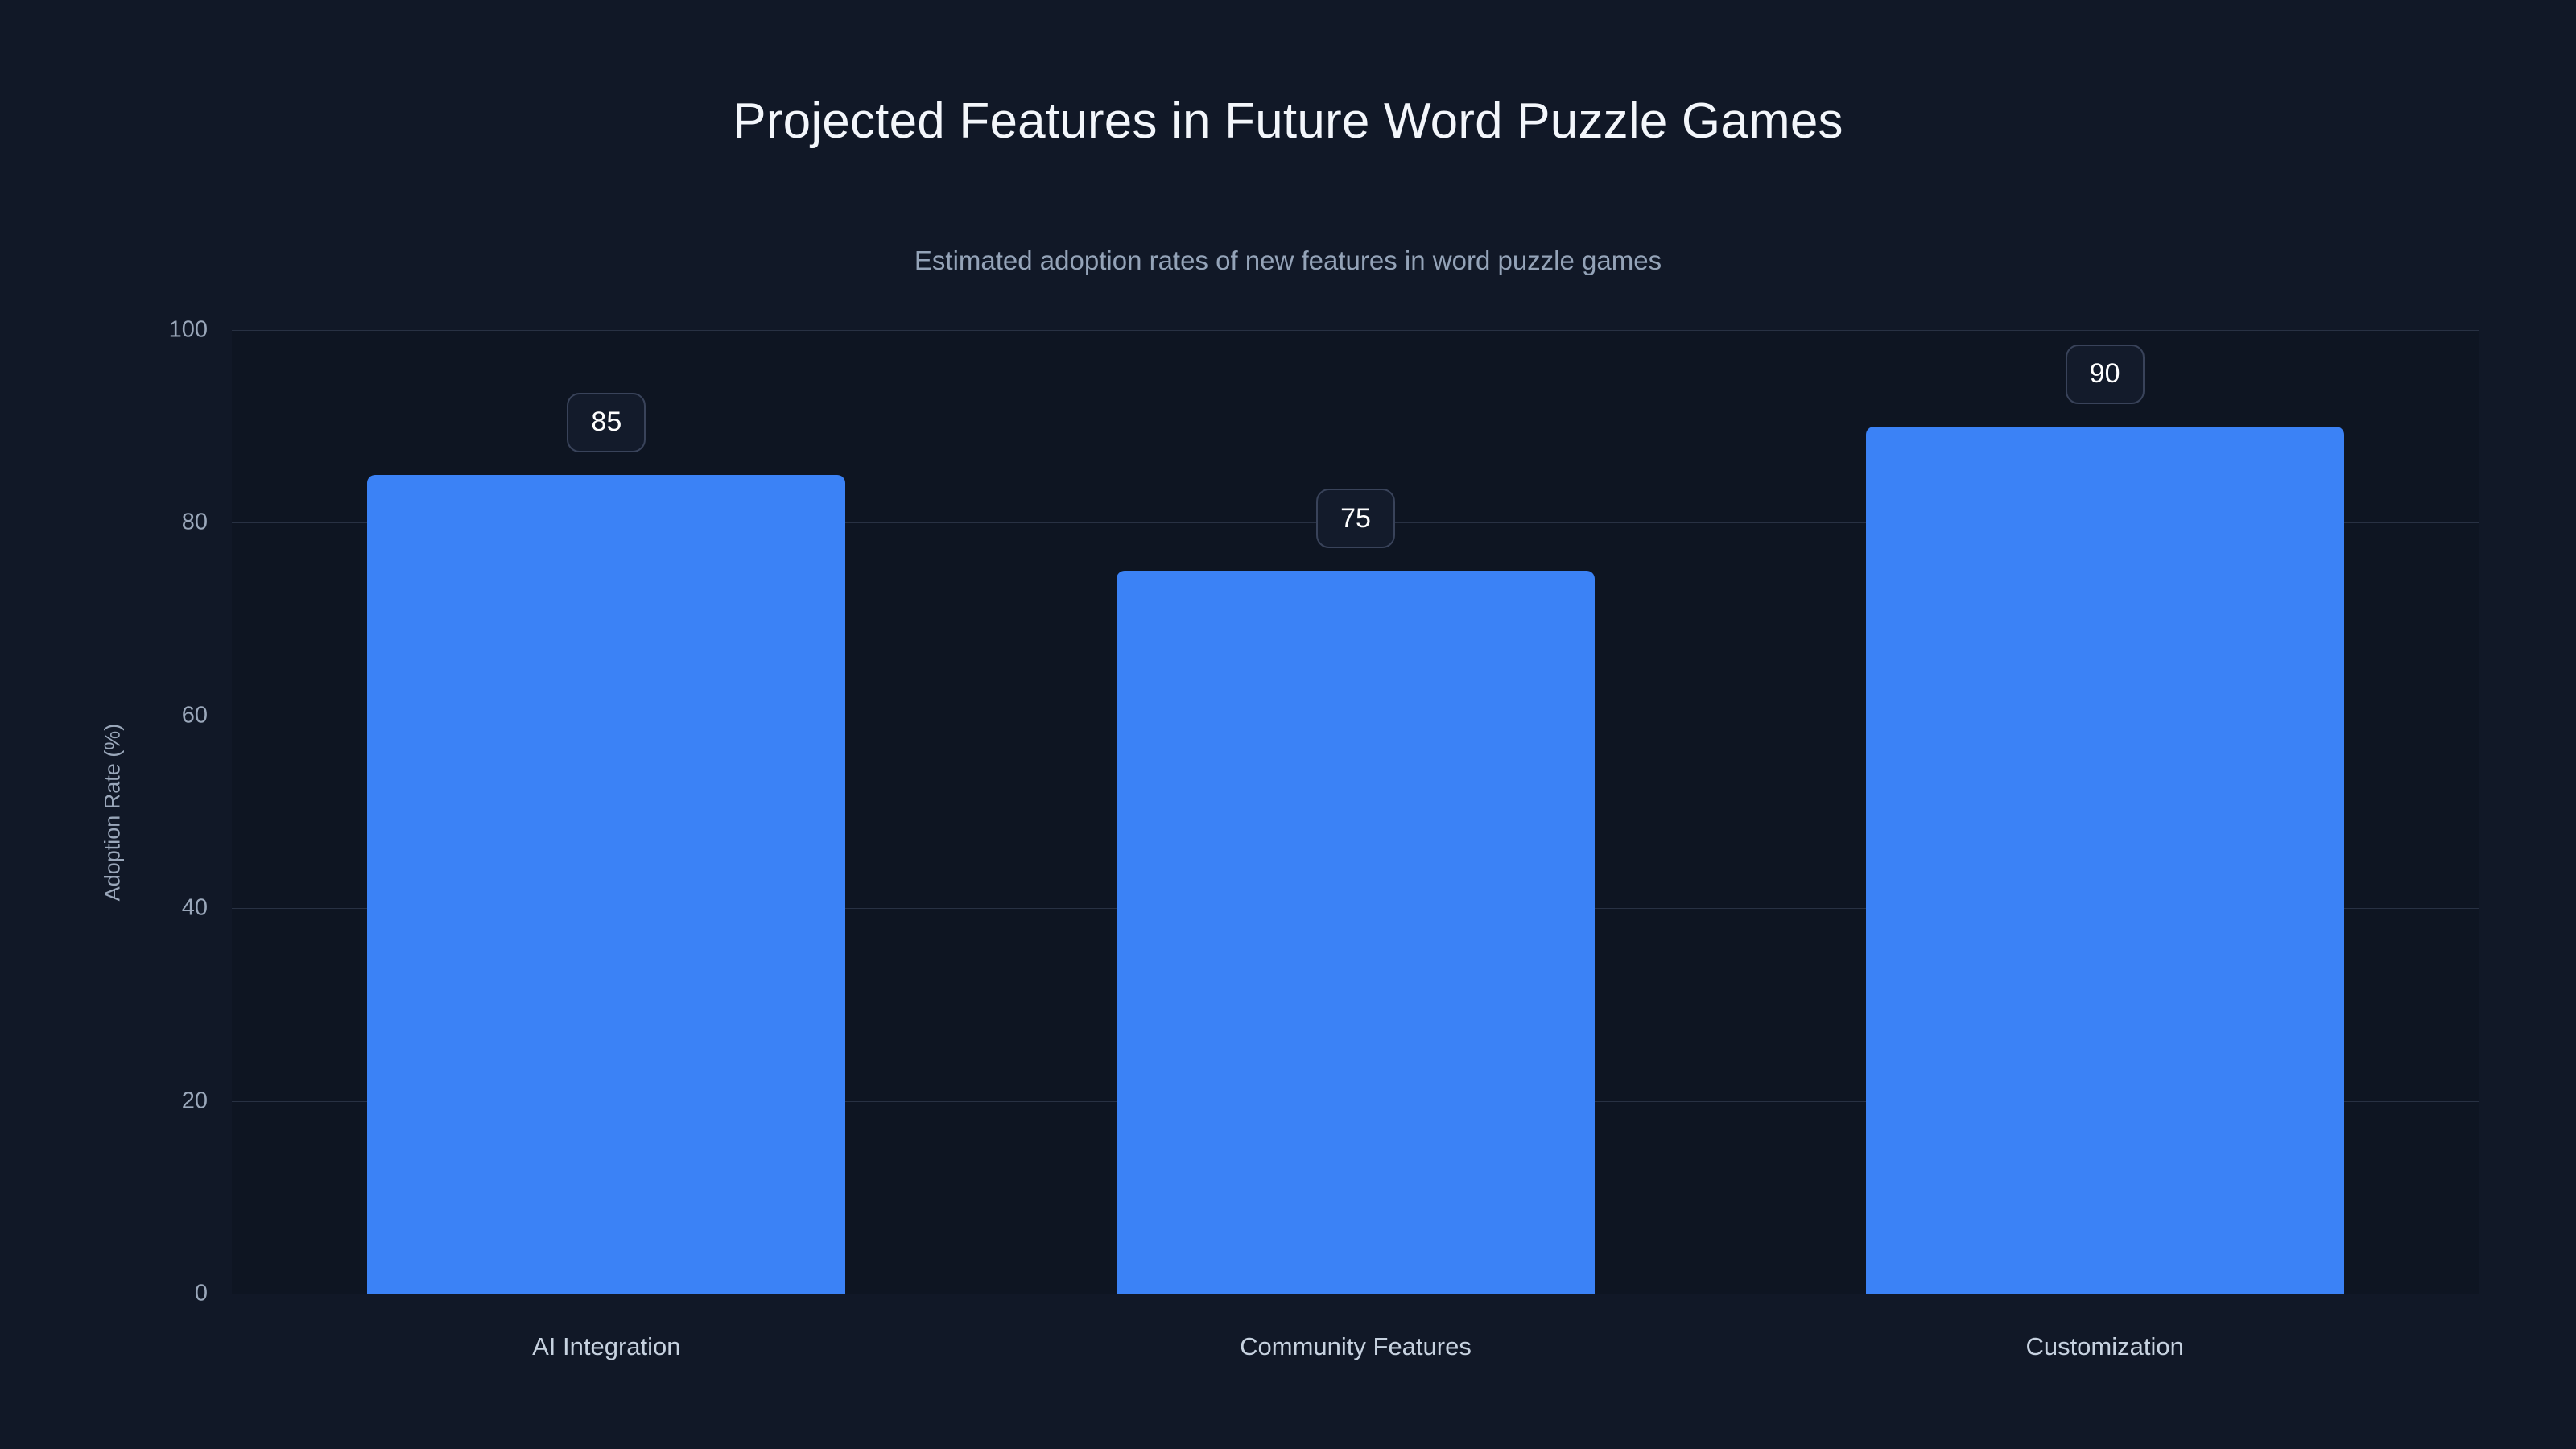 This screenshot has height=1449, width=2576. Describe the element at coordinates (201, 1293) in the screenshot. I see `y-axis-tick-label: 0` at that location.